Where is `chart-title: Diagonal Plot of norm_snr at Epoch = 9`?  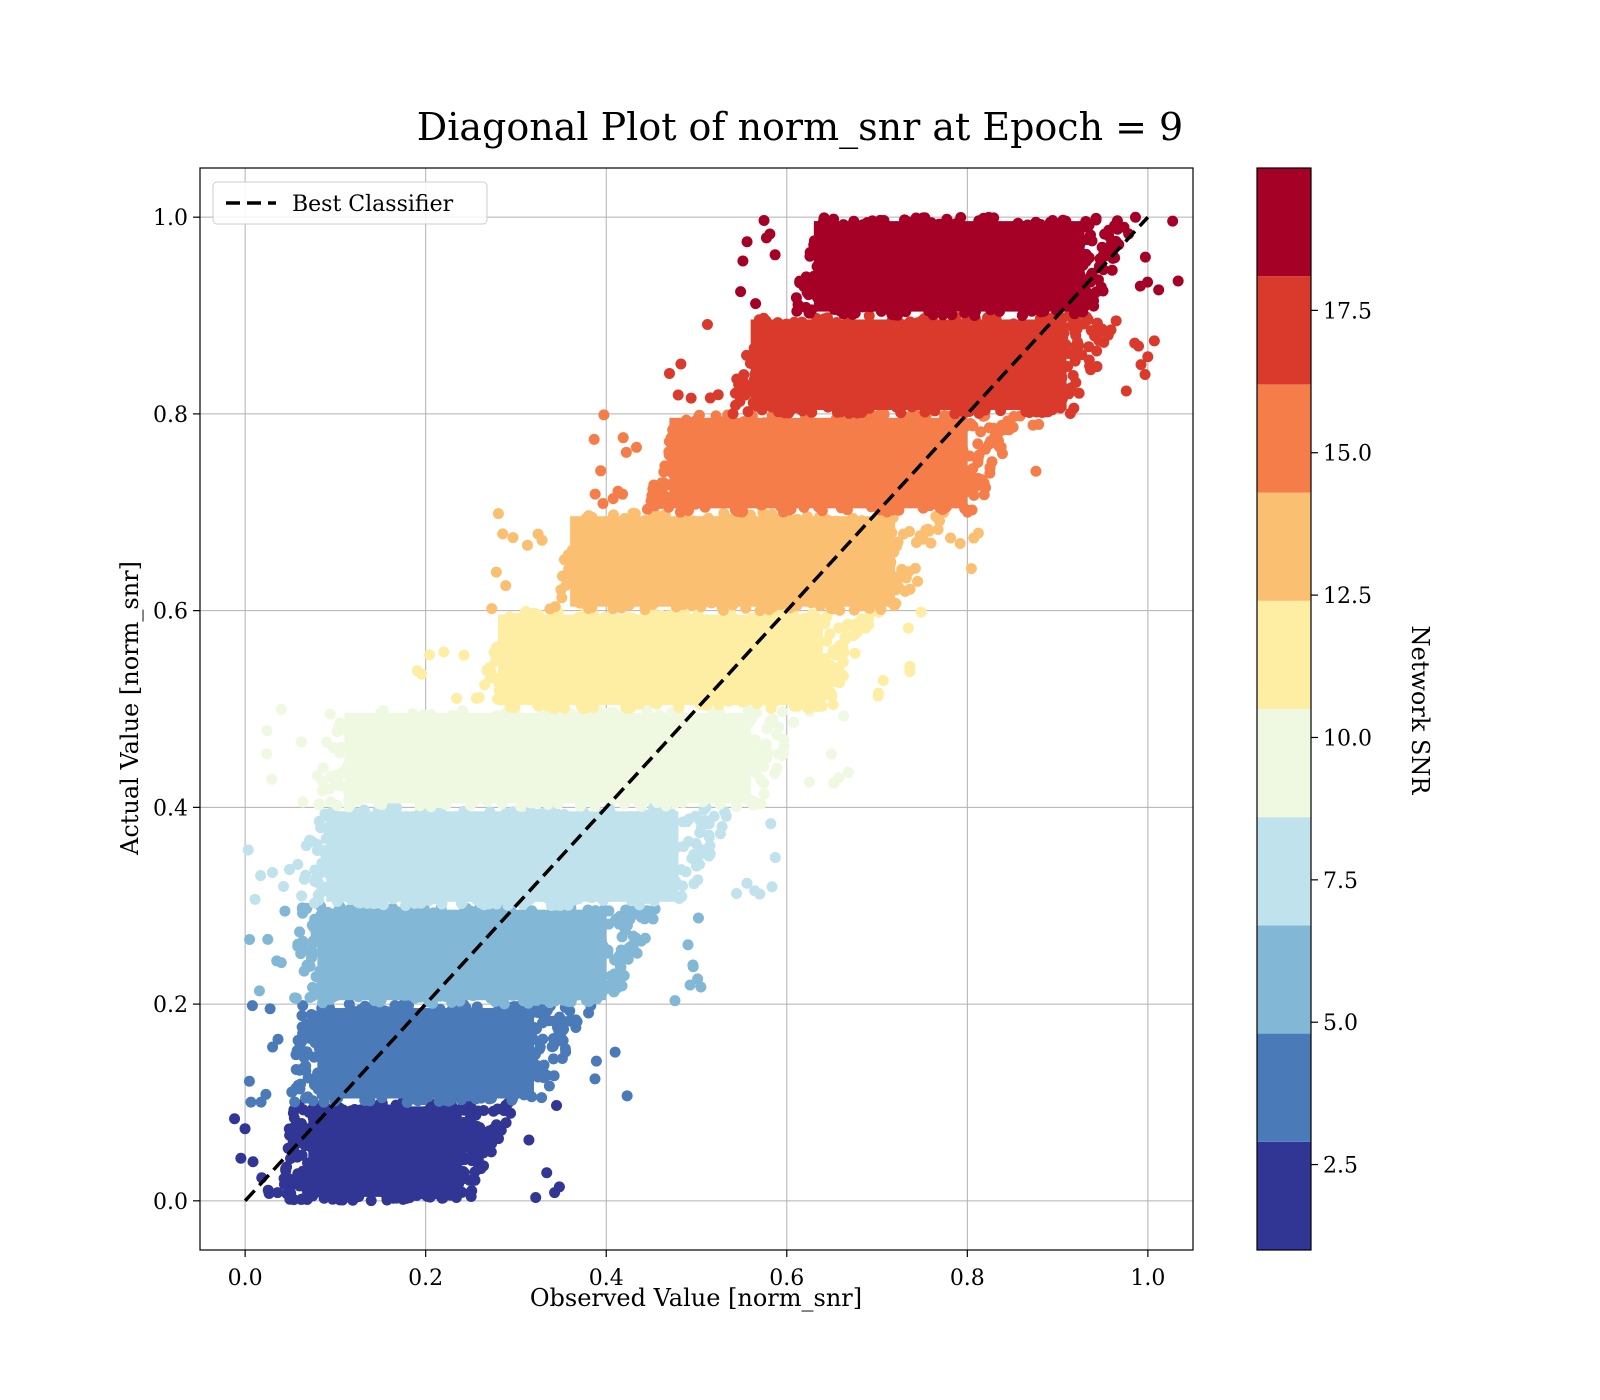
chart-title: Diagonal Plot of norm_snr at Epoch = 9 is located at coordinates (800, 127).